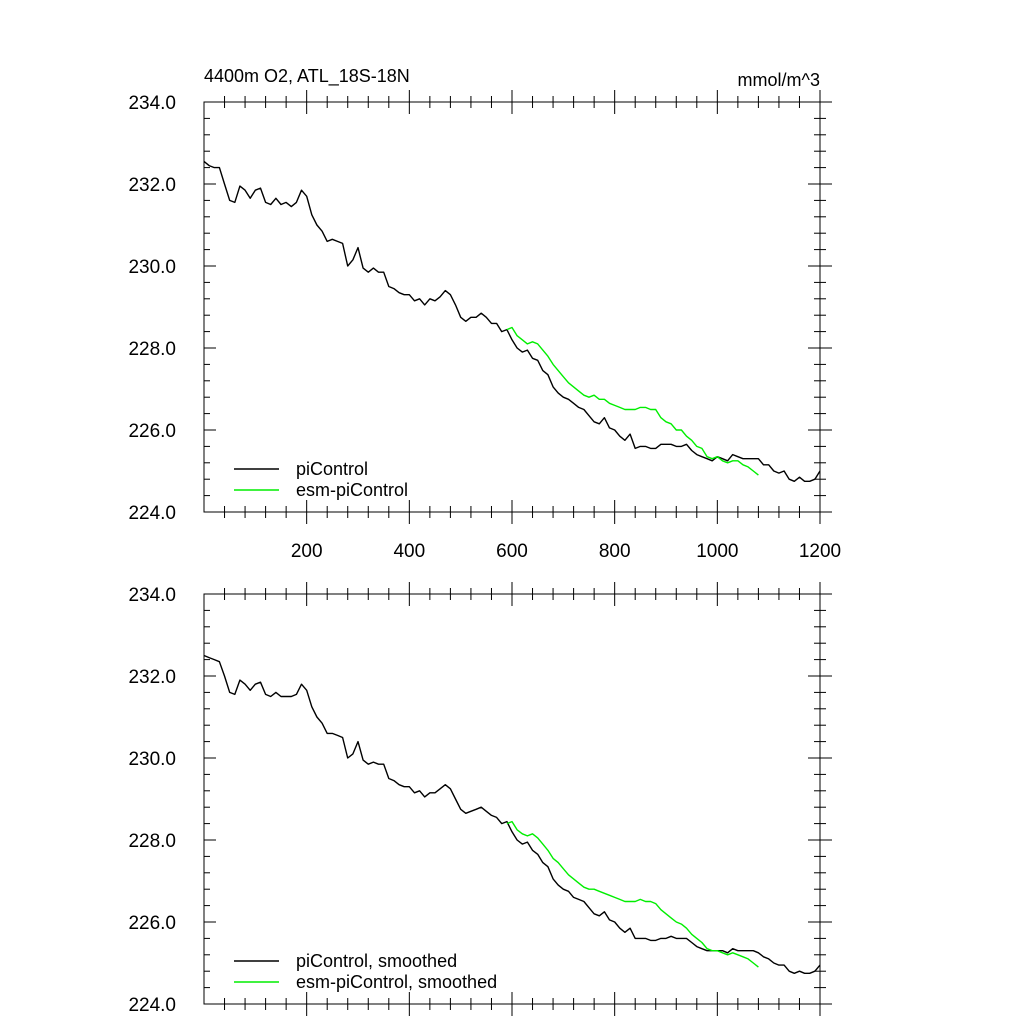 This screenshot has width=1024, height=1024. Describe the element at coordinates (409, 551) in the screenshot. I see `x-tick-label: 400` at that location.